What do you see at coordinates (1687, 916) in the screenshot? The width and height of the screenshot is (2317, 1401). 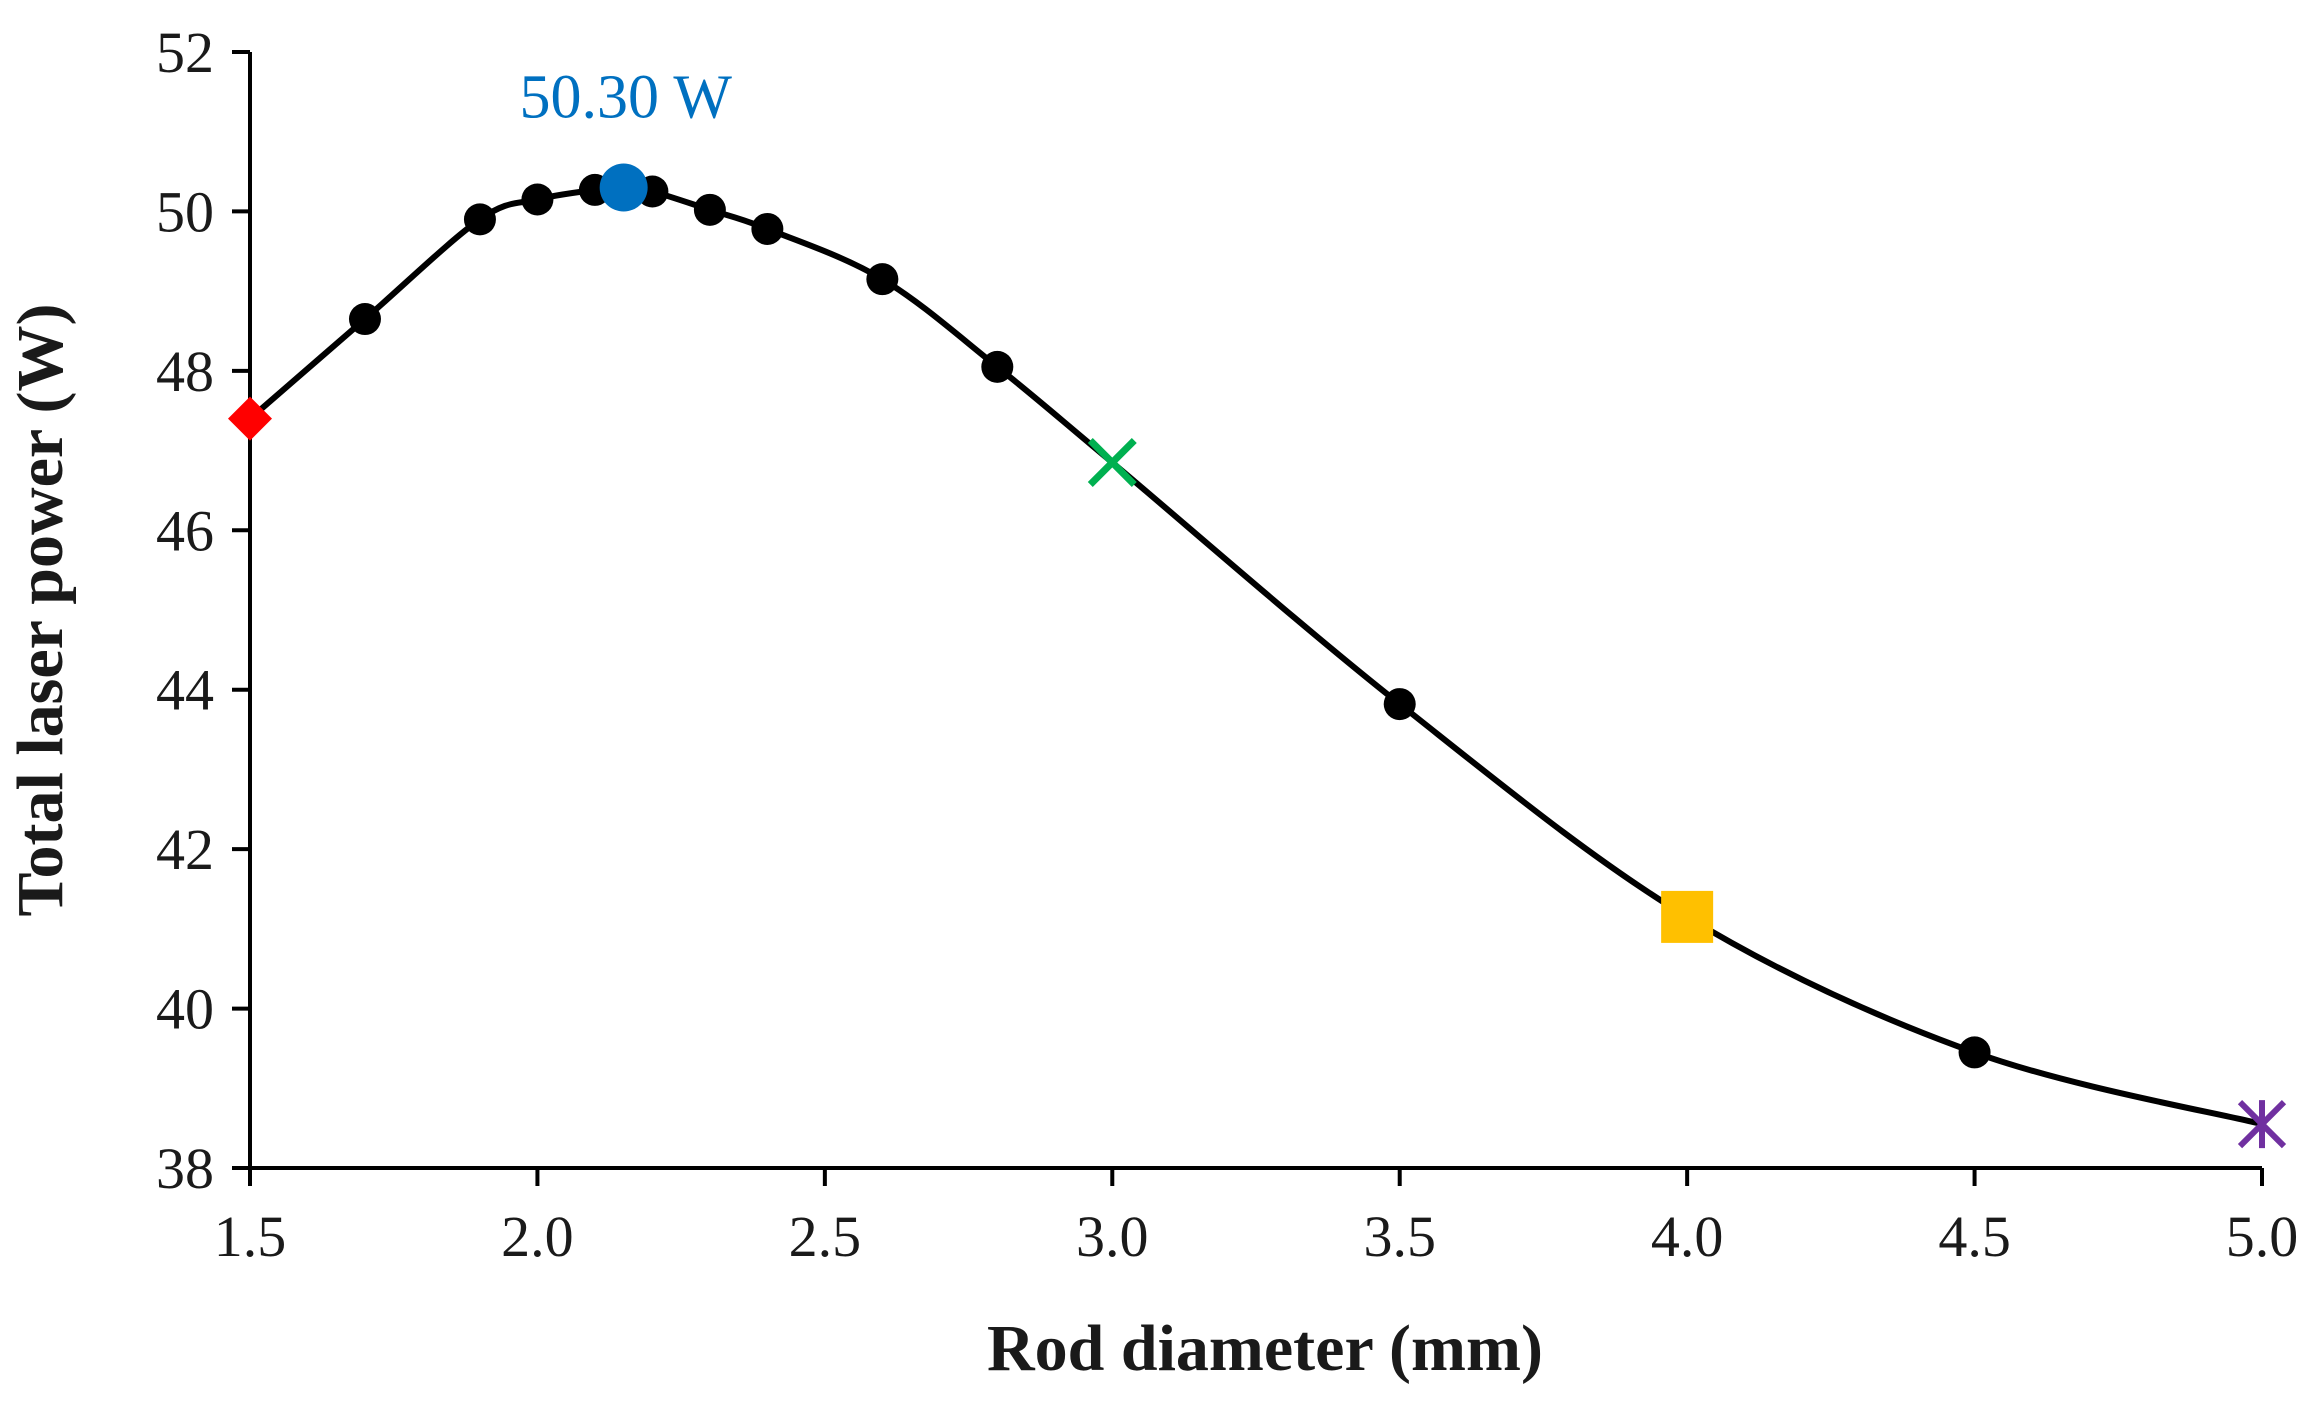 I see `square-marker` at bounding box center [1687, 916].